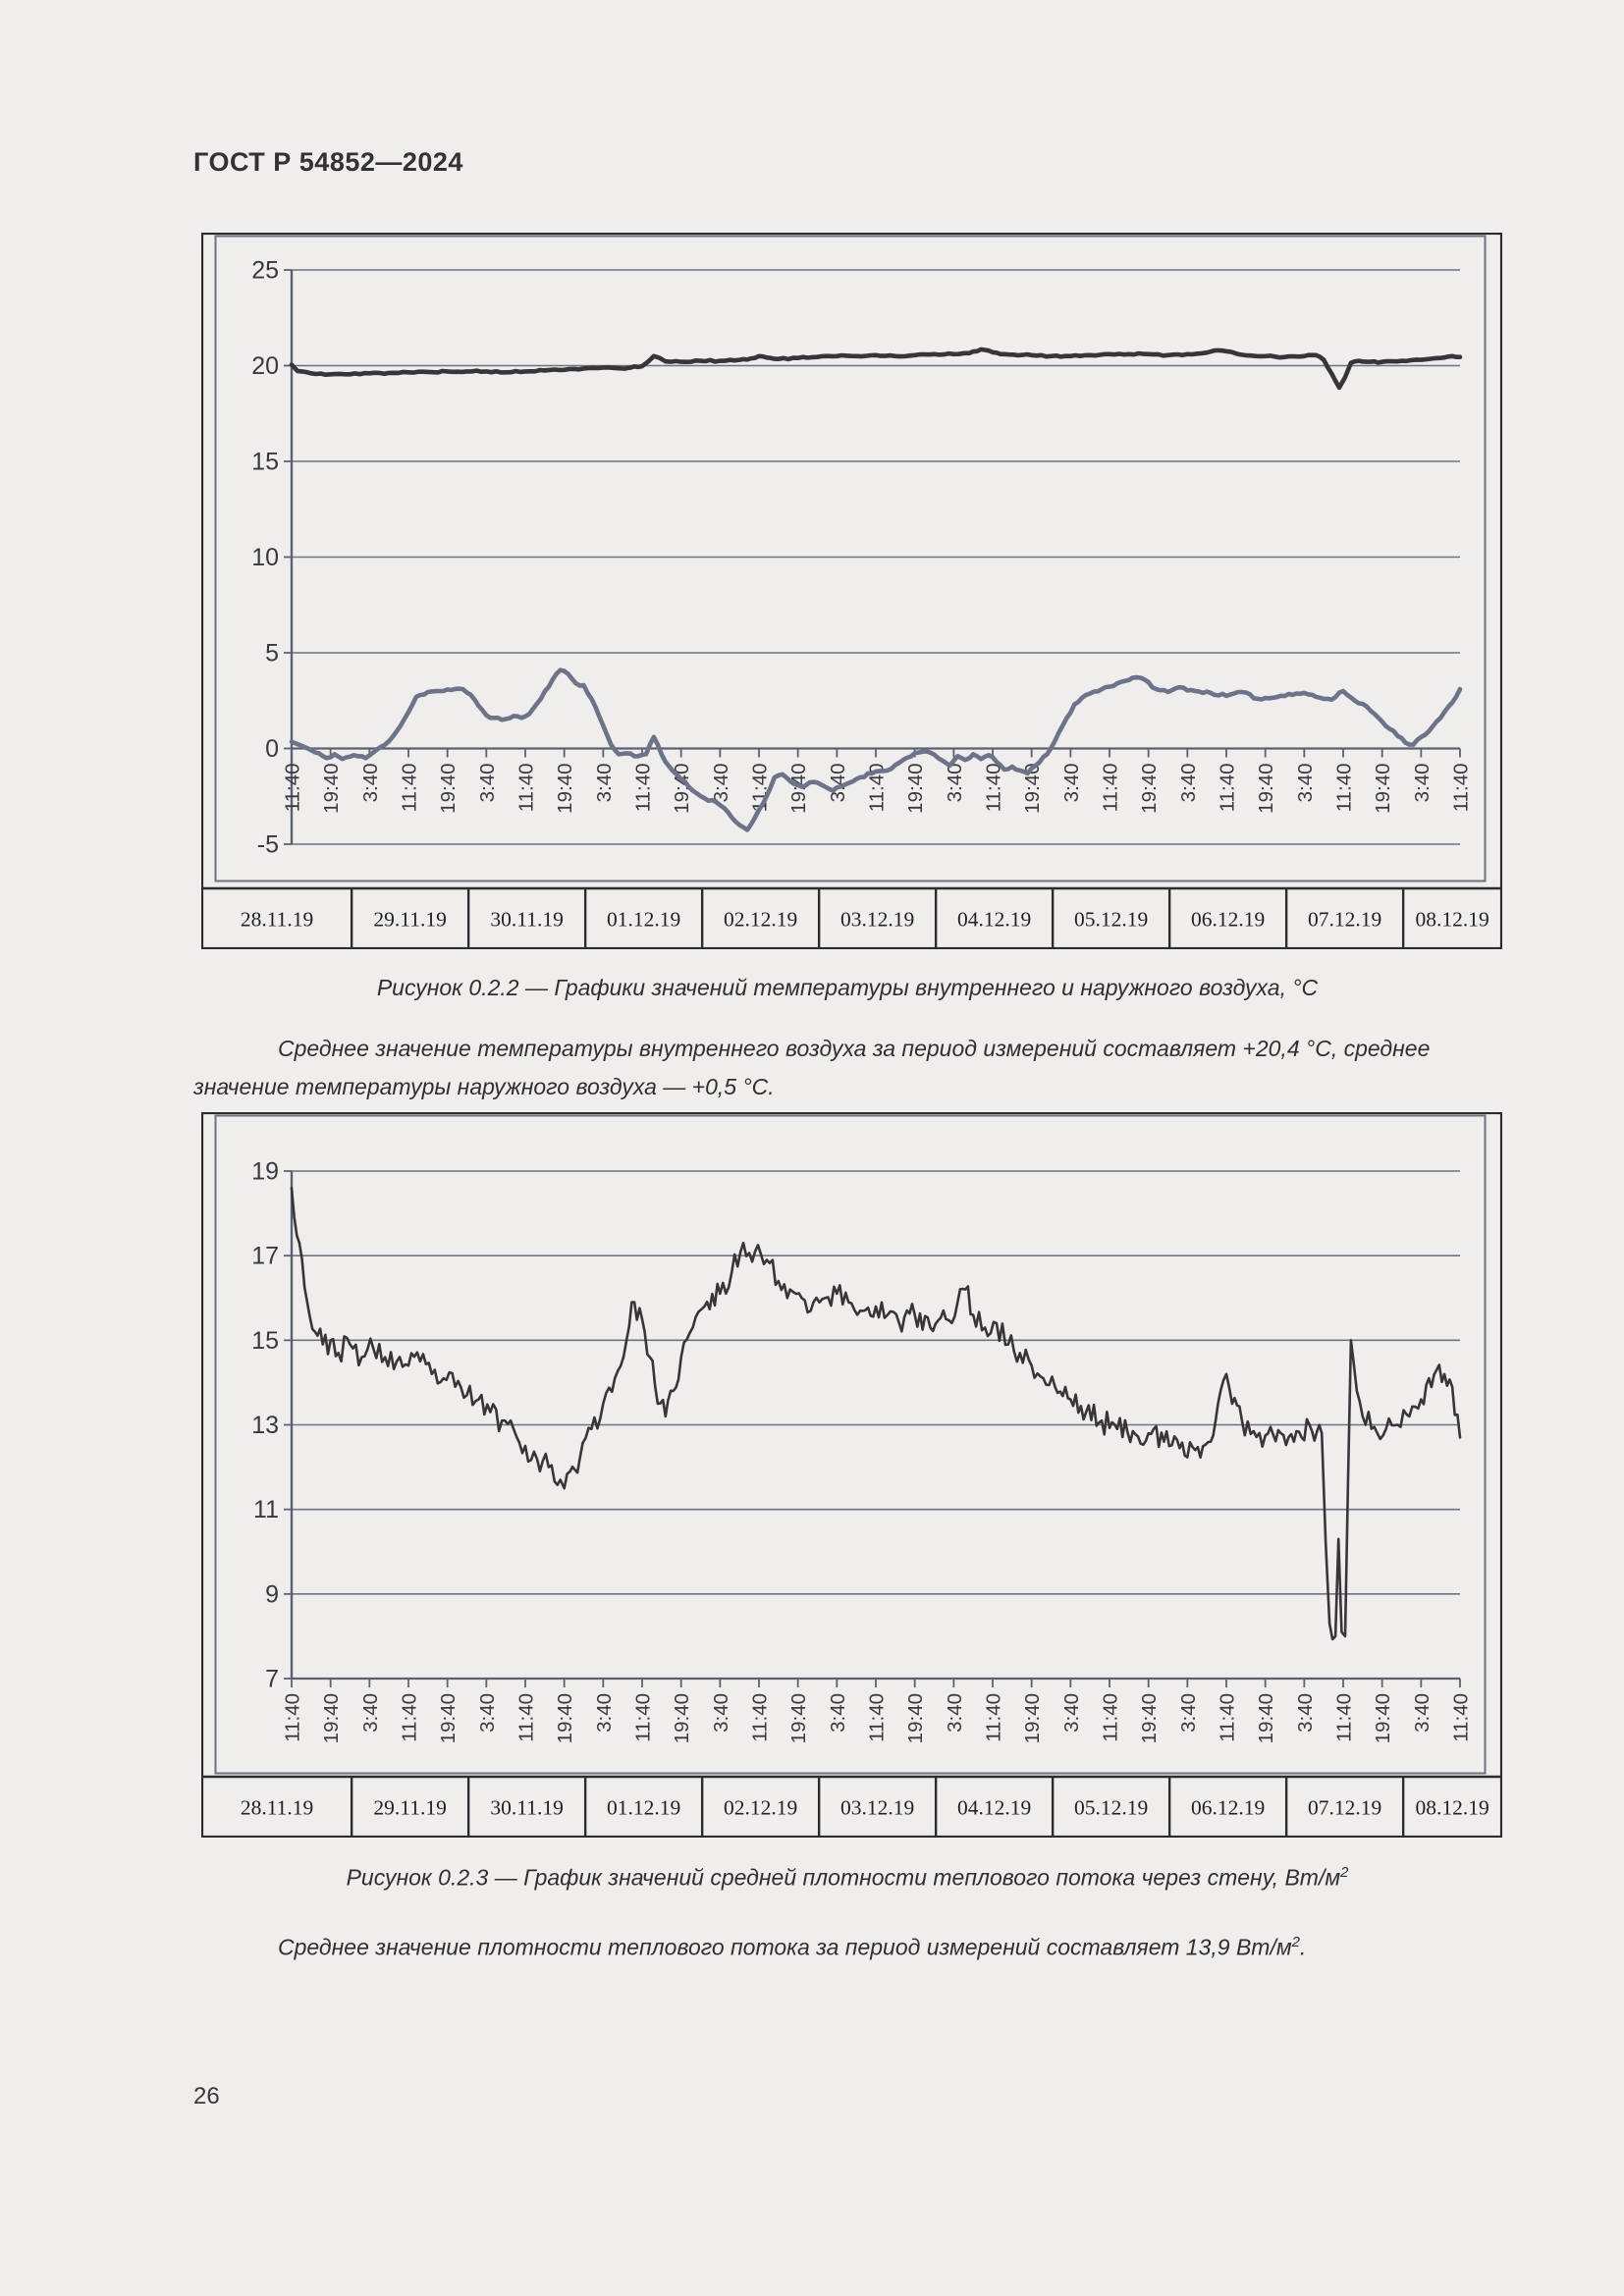 Image resolution: width=1624 pixels, height=2296 pixels. What do you see at coordinates (1228, 1808) in the screenshot?
I see `date-label: 06.12.19` at bounding box center [1228, 1808].